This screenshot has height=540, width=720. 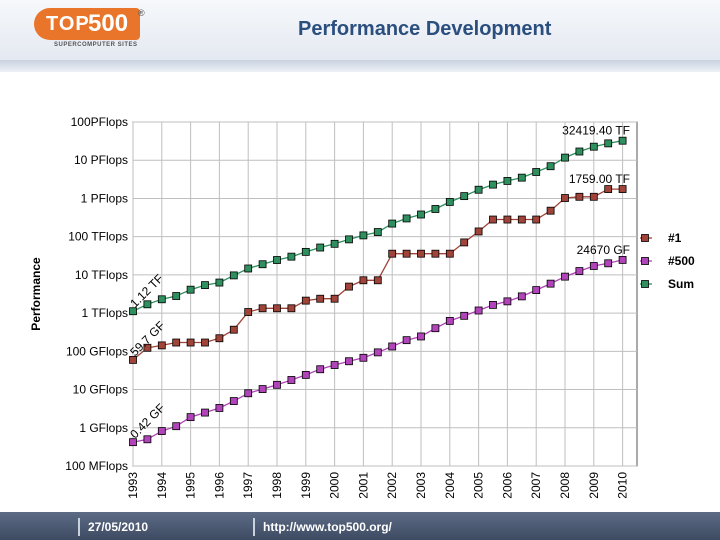 I want to click on x-tick-label: 2006, so click(x=507, y=485).